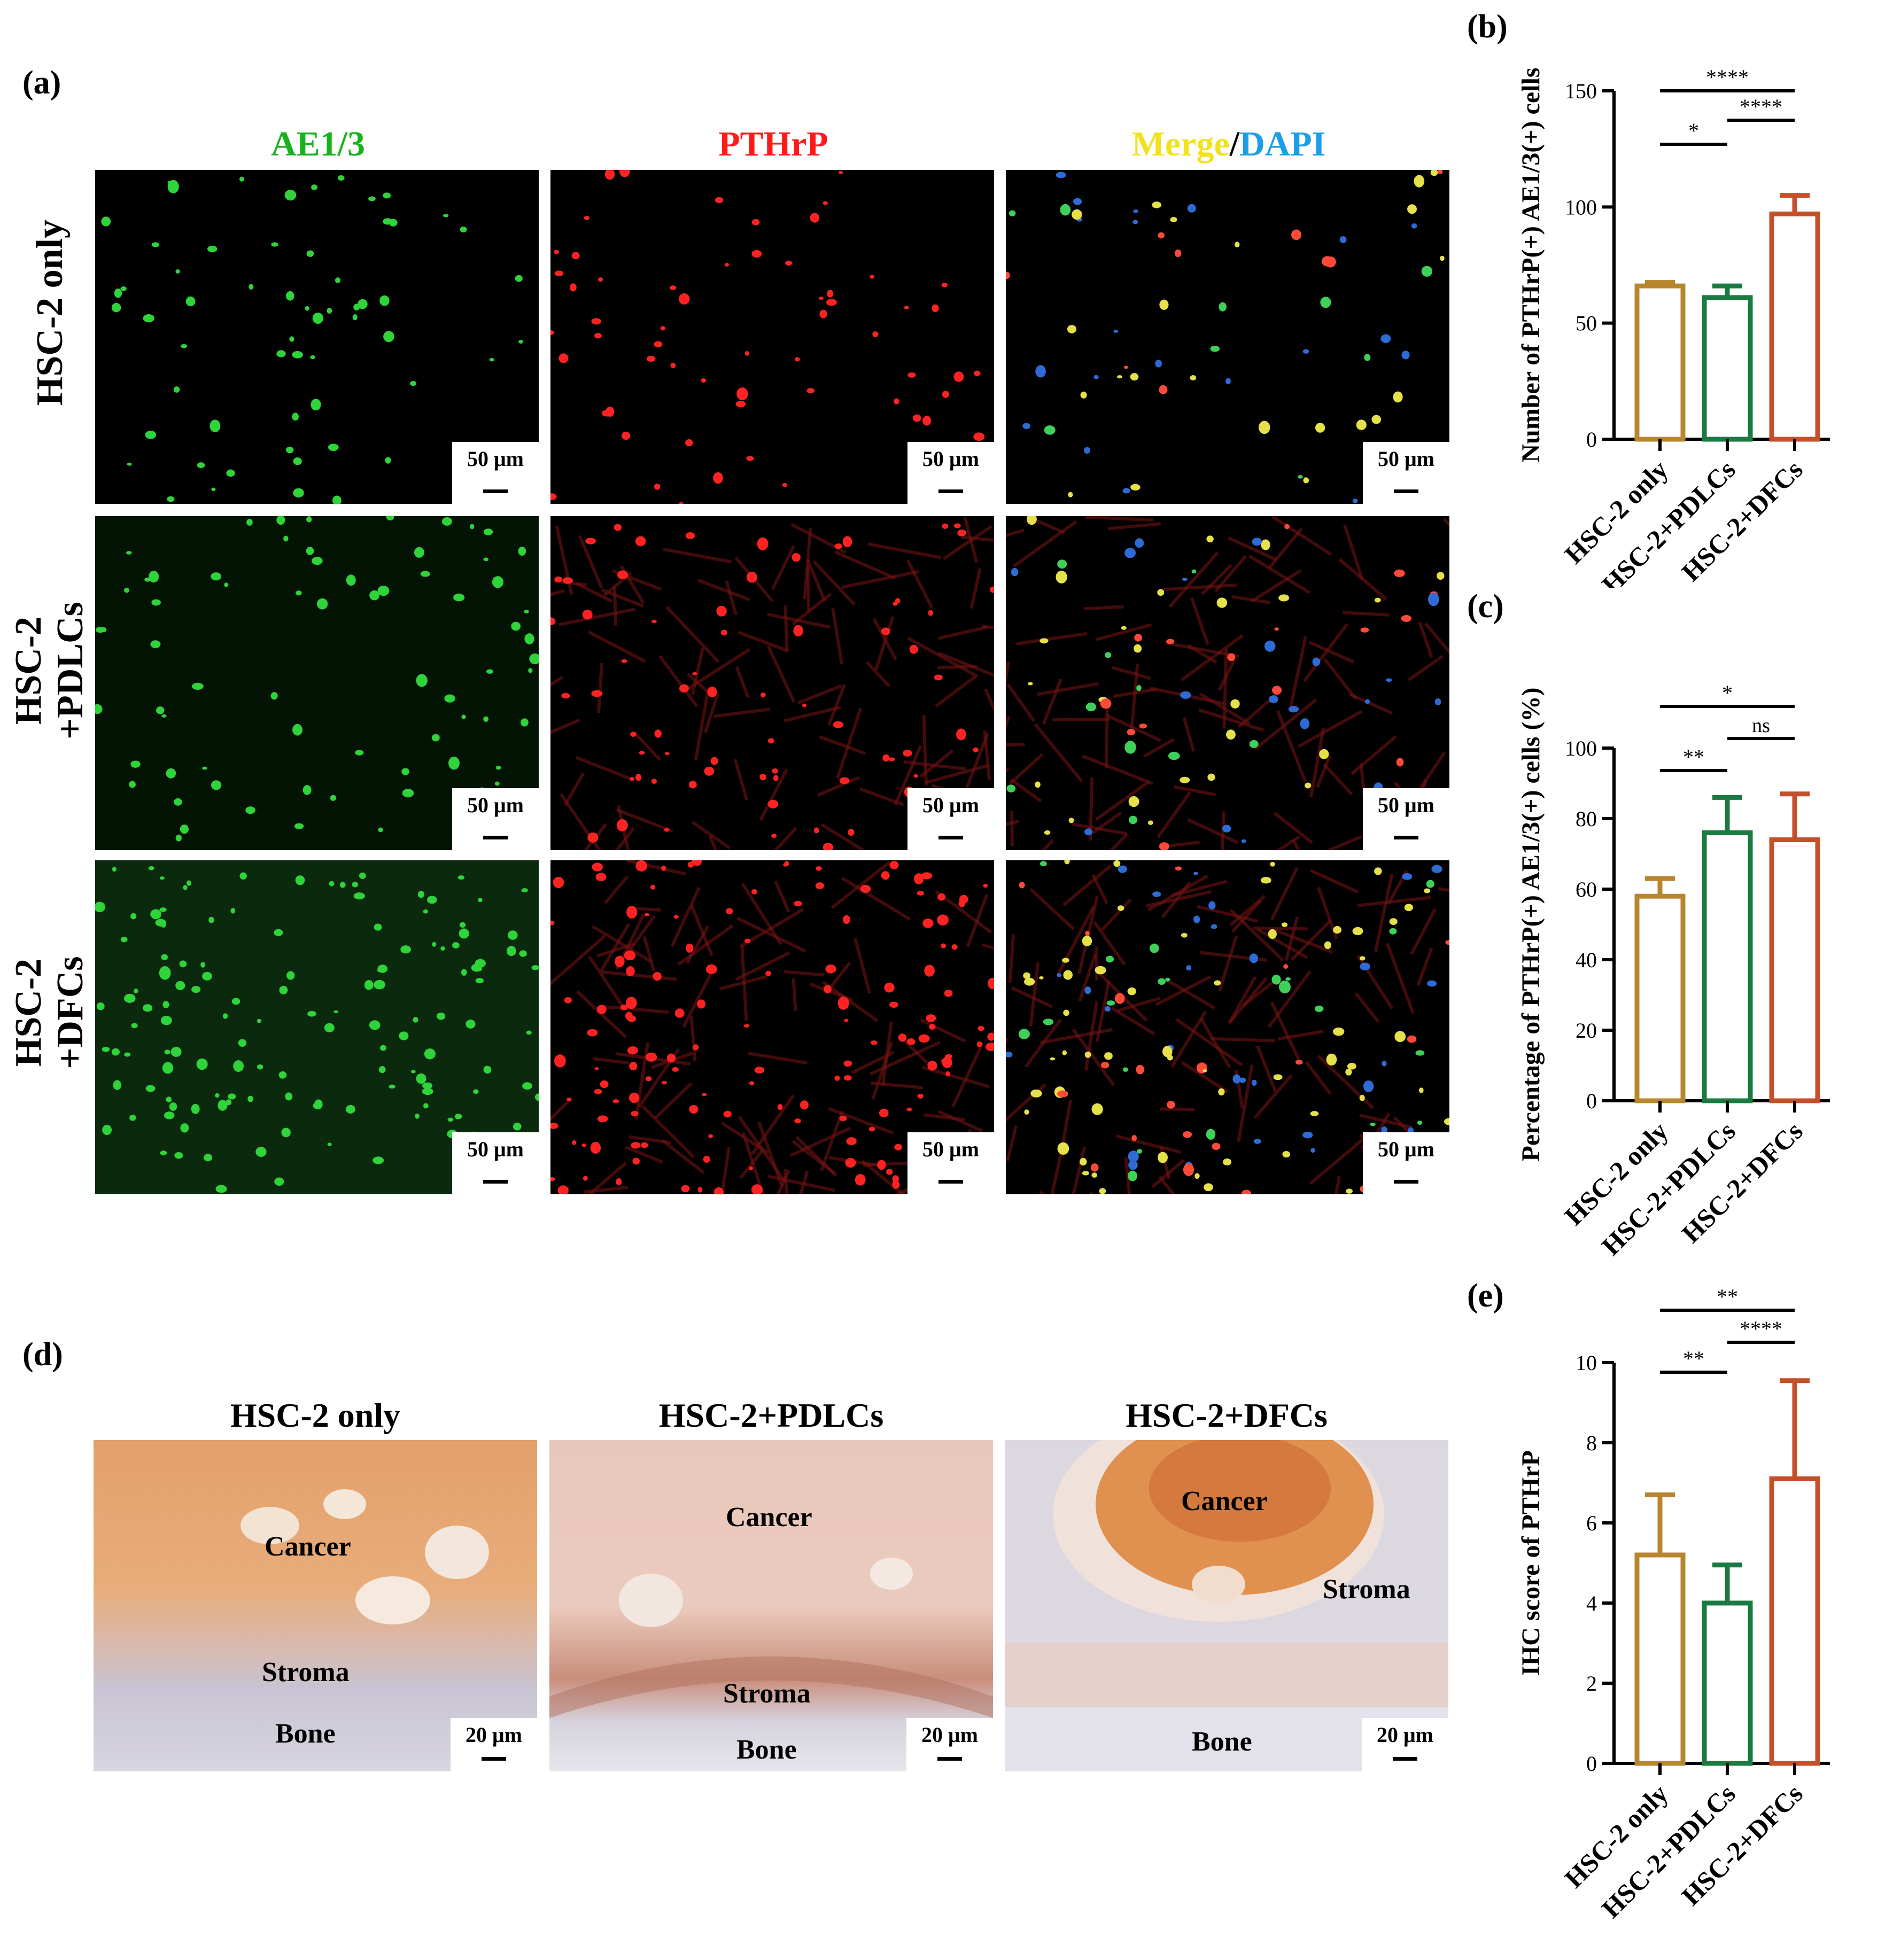 Image resolution: width=1893 pixels, height=1960 pixels. I want to click on y-tick-label: 40, so click(1587, 960).